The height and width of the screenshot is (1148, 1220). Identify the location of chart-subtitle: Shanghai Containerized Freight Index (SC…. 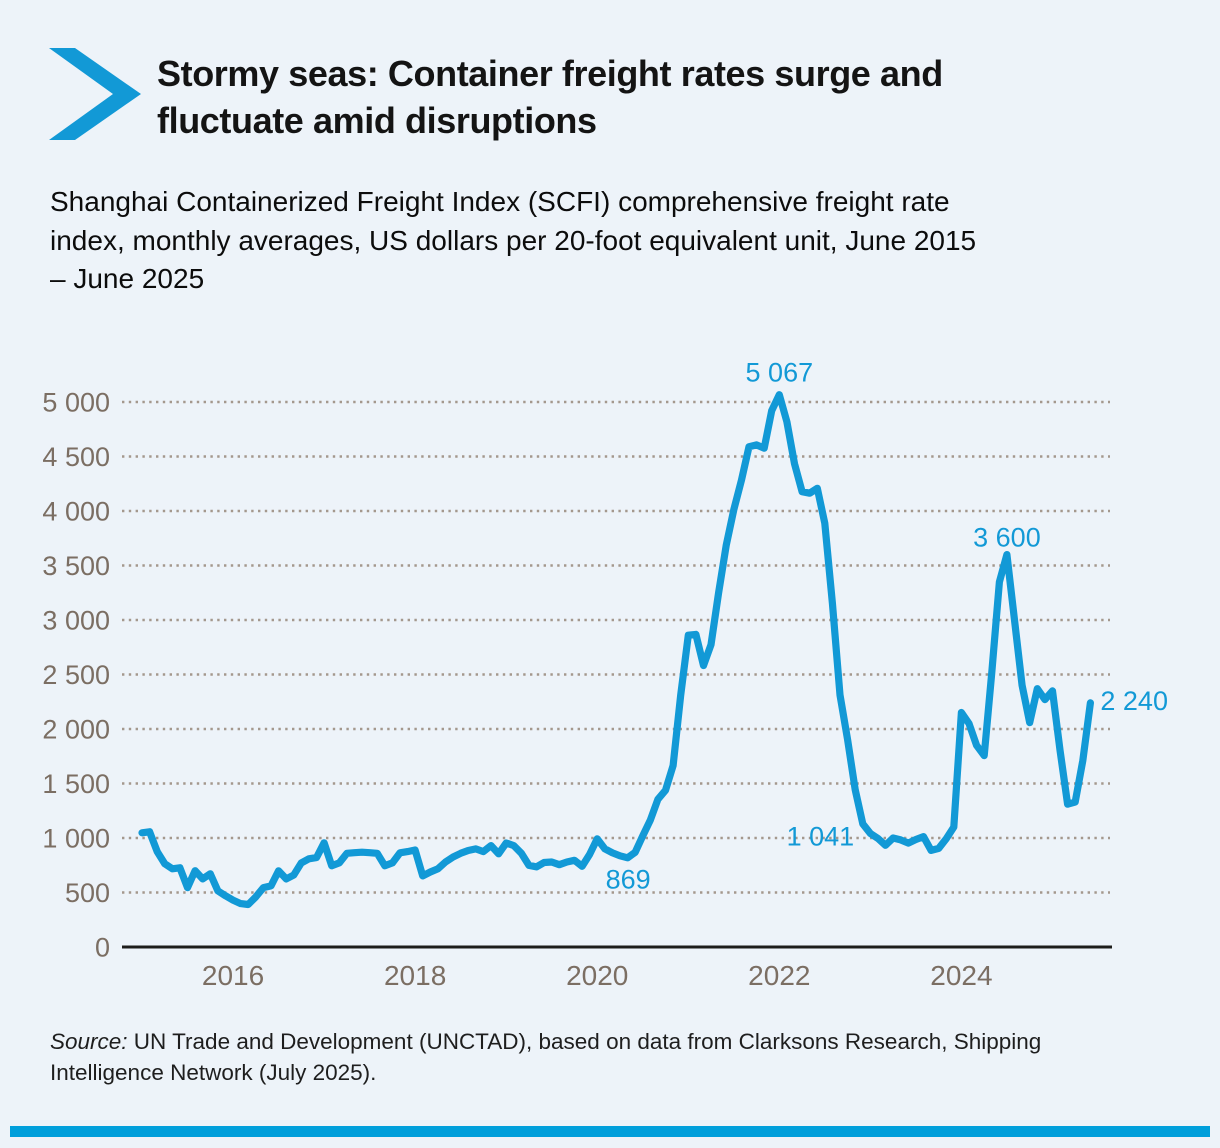
(620, 241).